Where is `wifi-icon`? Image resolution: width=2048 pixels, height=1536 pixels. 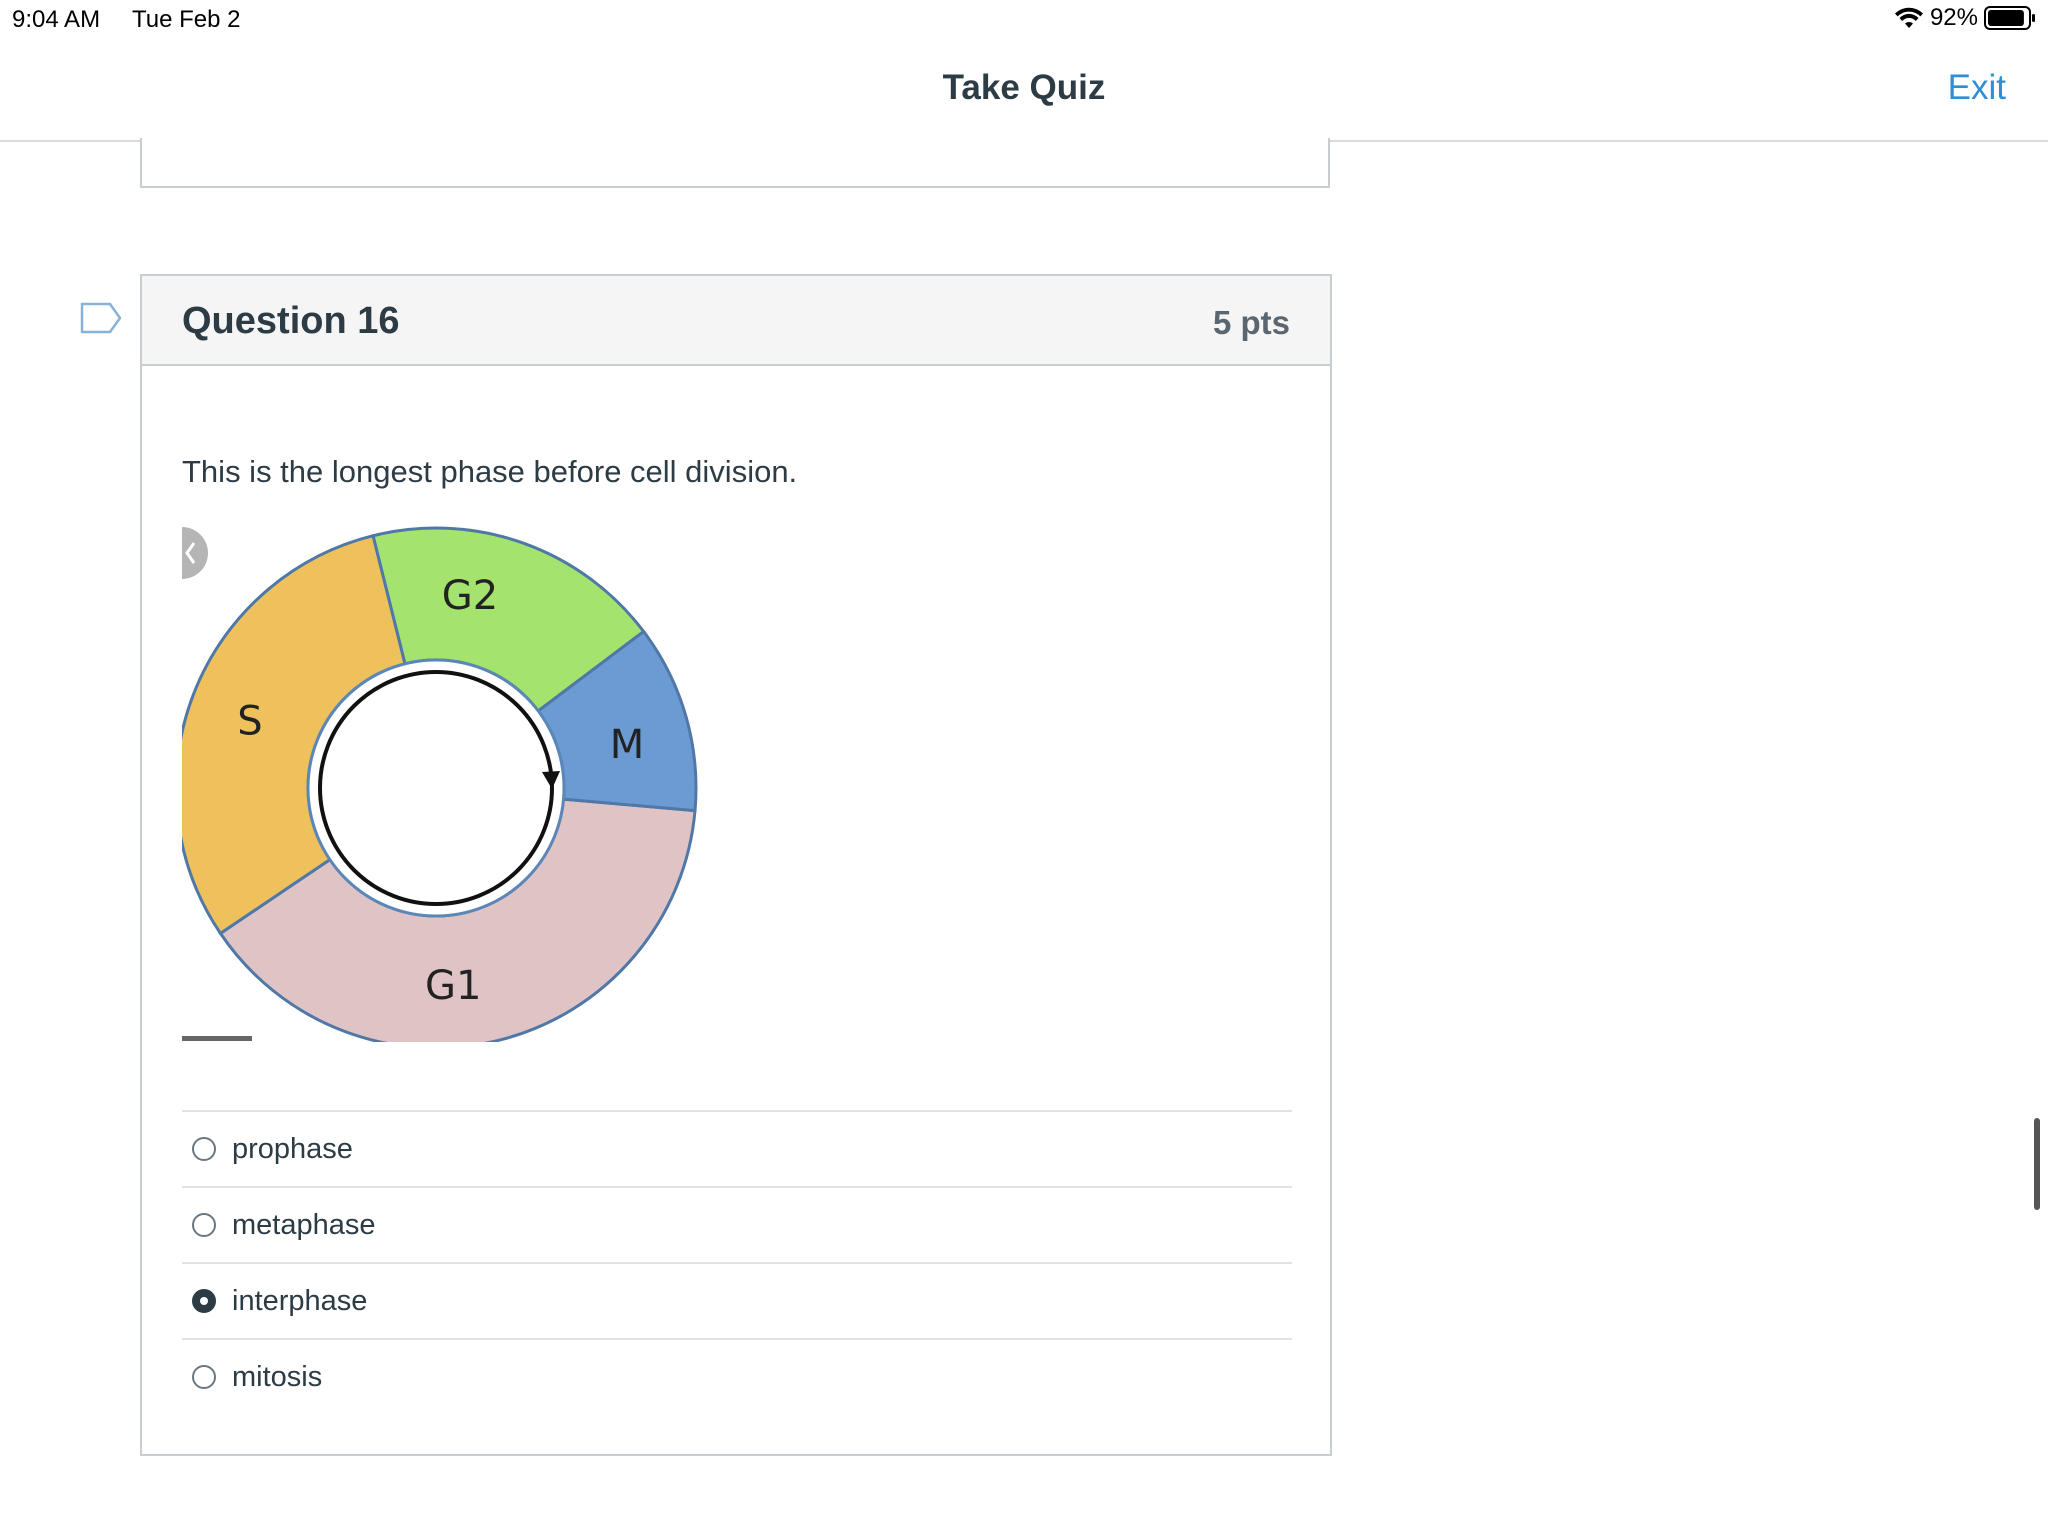 wifi-icon is located at coordinates (1908, 17).